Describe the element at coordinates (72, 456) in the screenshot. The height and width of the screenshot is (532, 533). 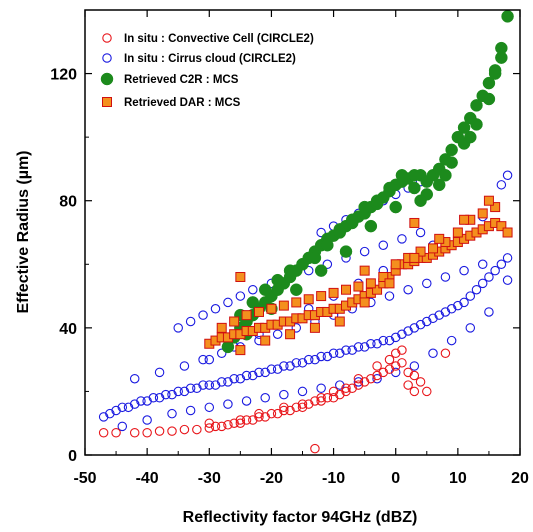
I see `y-tick-label: 0` at that location.